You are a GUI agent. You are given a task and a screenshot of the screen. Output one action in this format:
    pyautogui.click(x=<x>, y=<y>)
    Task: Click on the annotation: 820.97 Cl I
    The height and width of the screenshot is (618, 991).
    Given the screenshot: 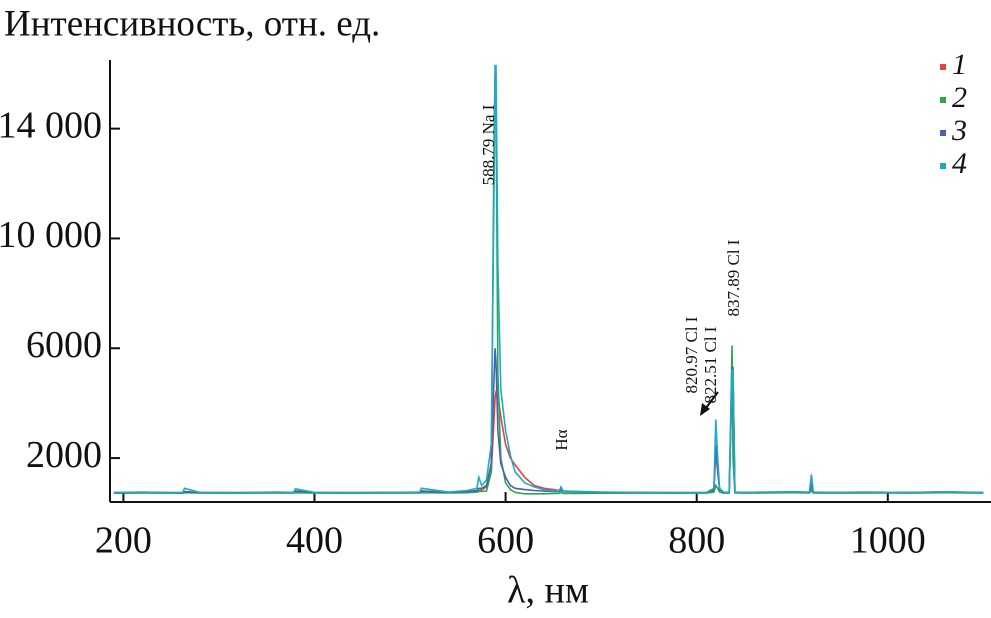 What is the action you would take?
    pyautogui.click(x=691, y=354)
    